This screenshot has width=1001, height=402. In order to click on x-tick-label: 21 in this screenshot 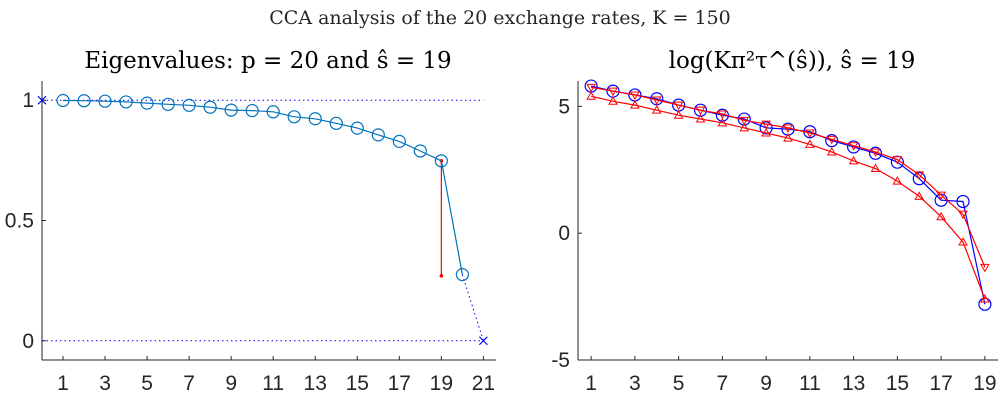, I will do `click(483, 383)`.